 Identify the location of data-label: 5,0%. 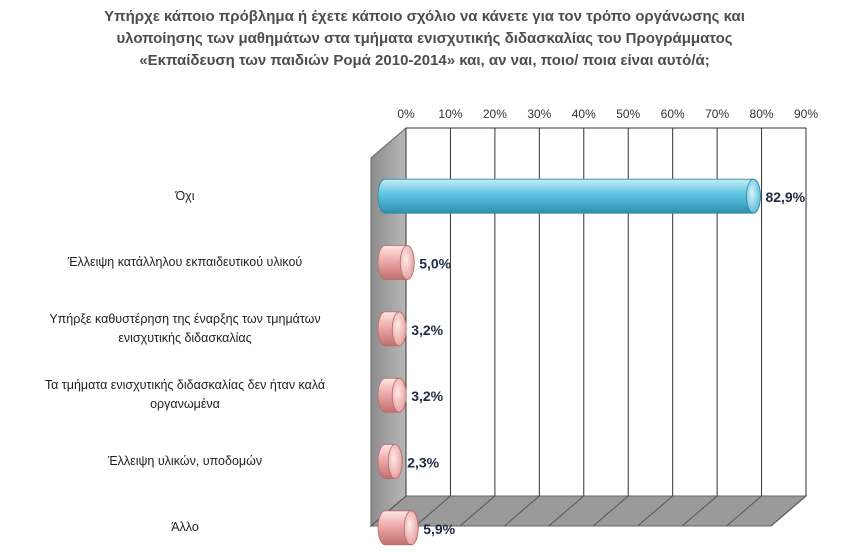
(435, 264).